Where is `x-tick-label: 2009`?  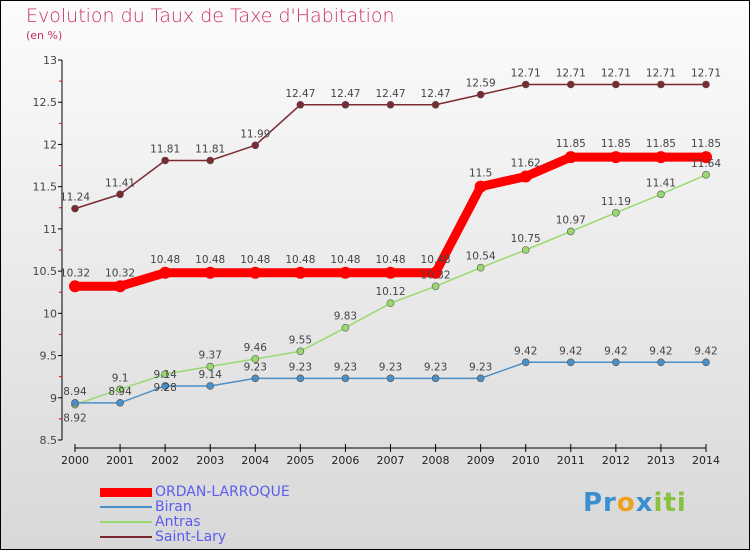
x-tick-label: 2009 is located at coordinates (481, 460).